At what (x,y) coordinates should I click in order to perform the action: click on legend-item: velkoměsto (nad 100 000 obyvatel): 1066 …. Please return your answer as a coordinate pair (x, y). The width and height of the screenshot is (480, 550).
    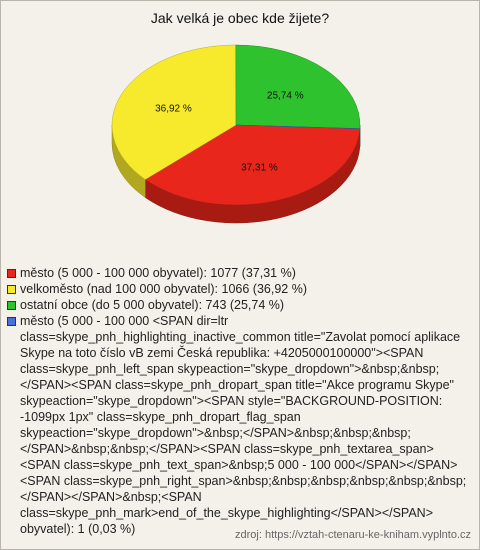
    Looking at the image, I should click on (238, 289).